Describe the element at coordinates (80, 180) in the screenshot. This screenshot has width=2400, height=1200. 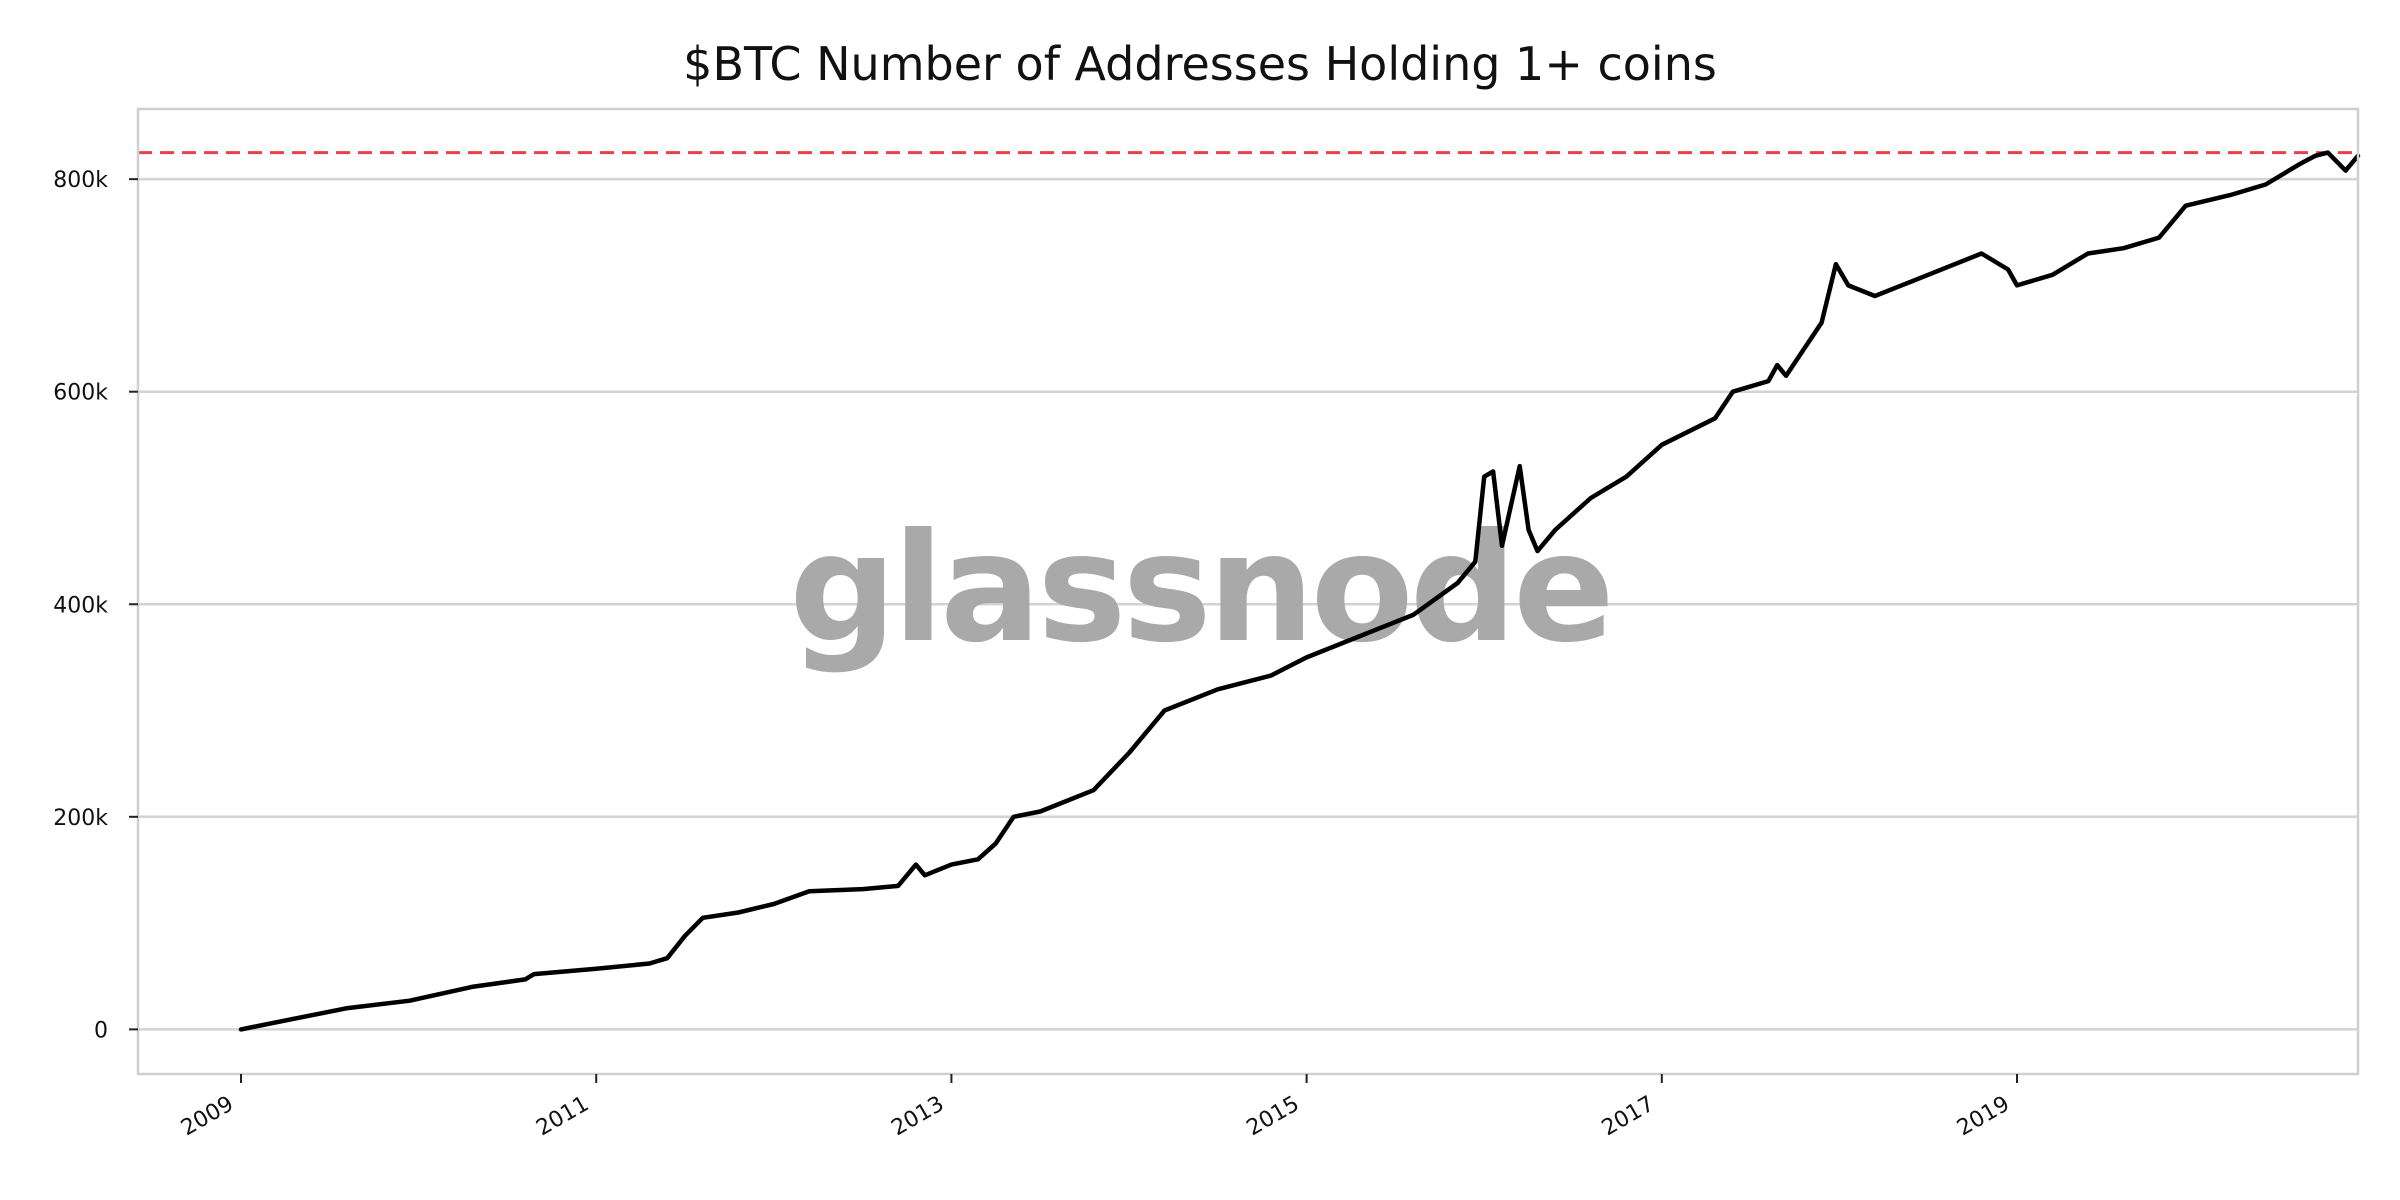
I see `y-tick-label: 800k` at that location.